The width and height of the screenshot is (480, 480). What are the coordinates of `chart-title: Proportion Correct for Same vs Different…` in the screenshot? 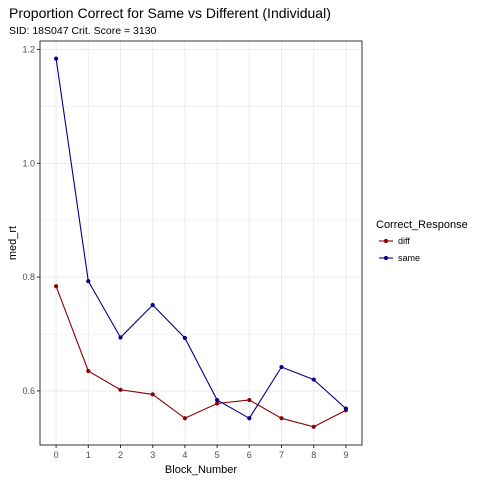 It's located at (170, 13).